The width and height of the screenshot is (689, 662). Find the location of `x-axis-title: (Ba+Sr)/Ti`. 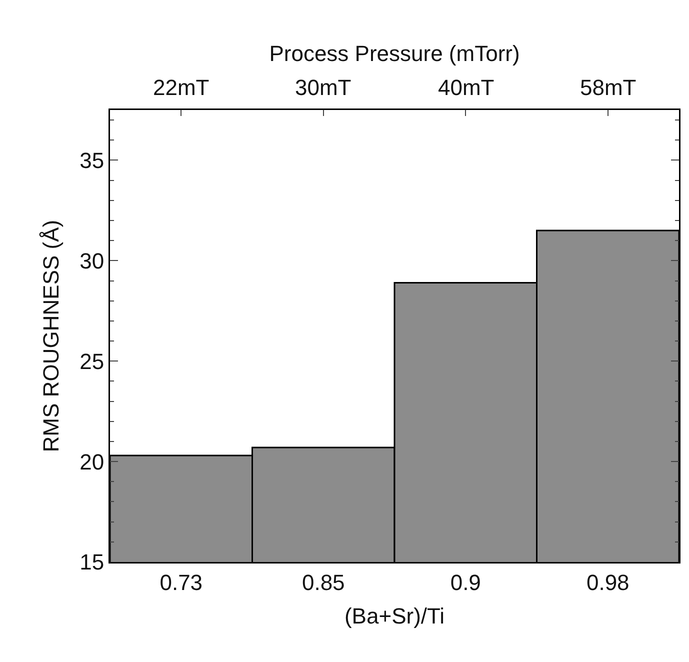

x-axis-title: (Ba+Sr)/Ti is located at coordinates (394, 616).